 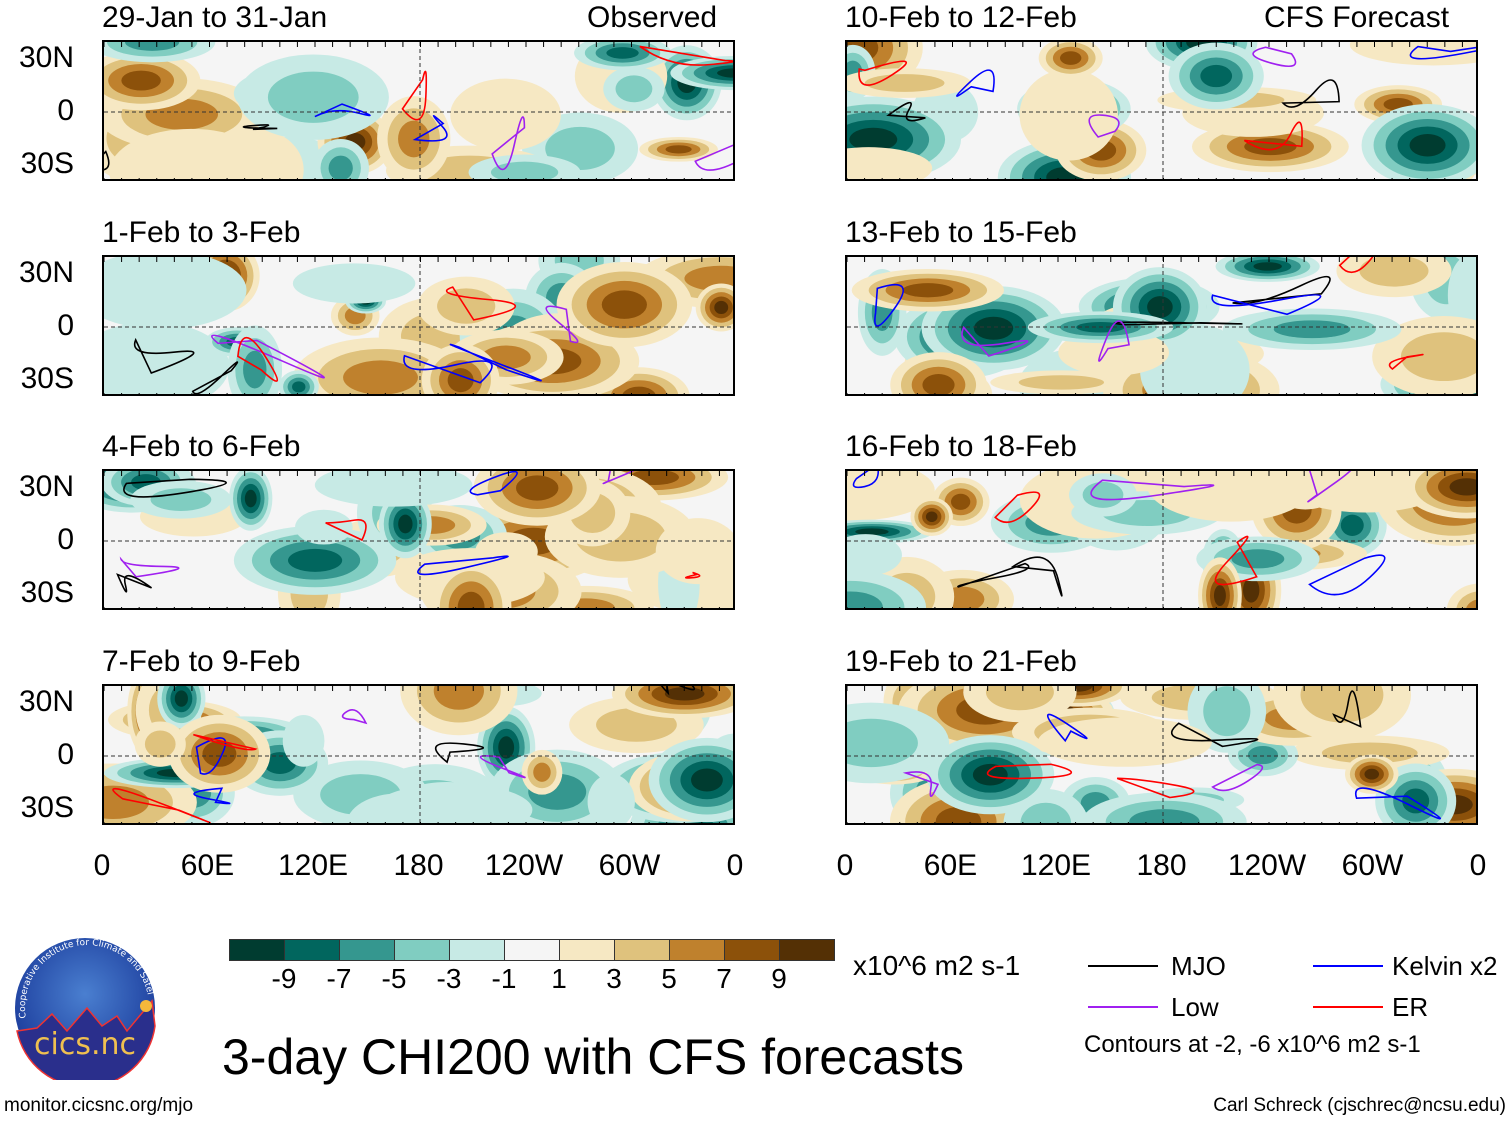 What do you see at coordinates (201, 661) in the screenshot?
I see `panel-title: 7-Feb to 9-Feb` at bounding box center [201, 661].